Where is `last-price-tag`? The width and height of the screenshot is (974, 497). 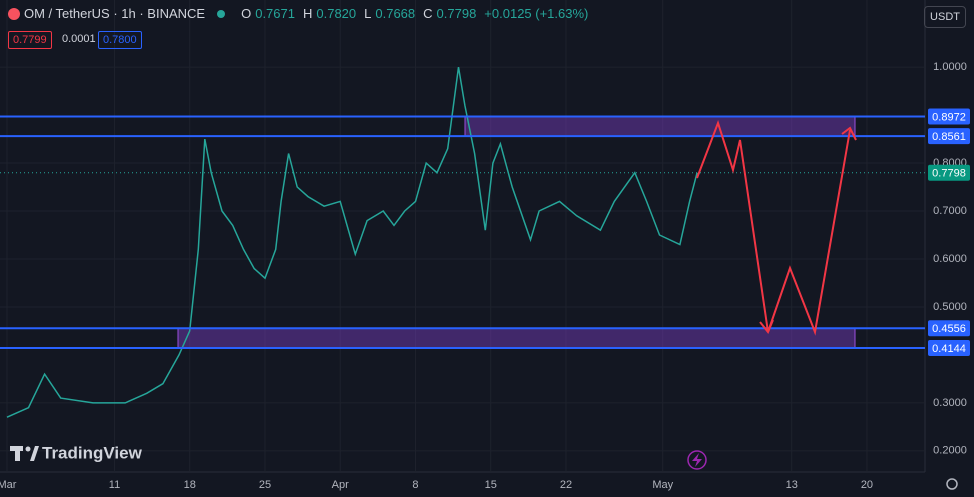 last-price-tag is located at coordinates (949, 172).